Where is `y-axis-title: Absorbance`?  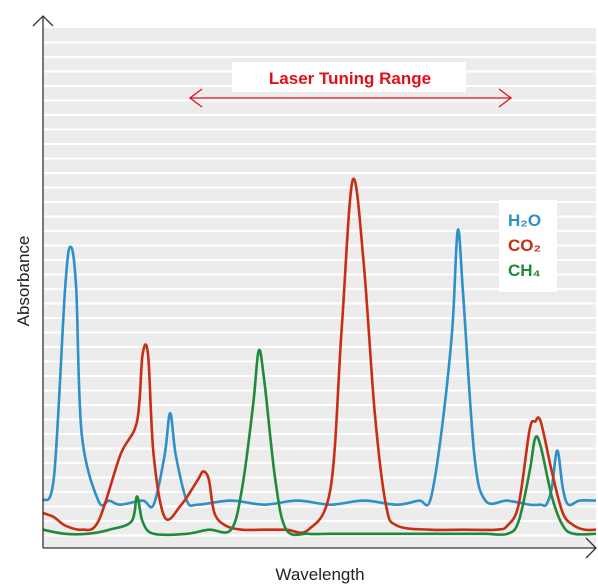
y-axis-title: Absorbance is located at coordinates (23, 281).